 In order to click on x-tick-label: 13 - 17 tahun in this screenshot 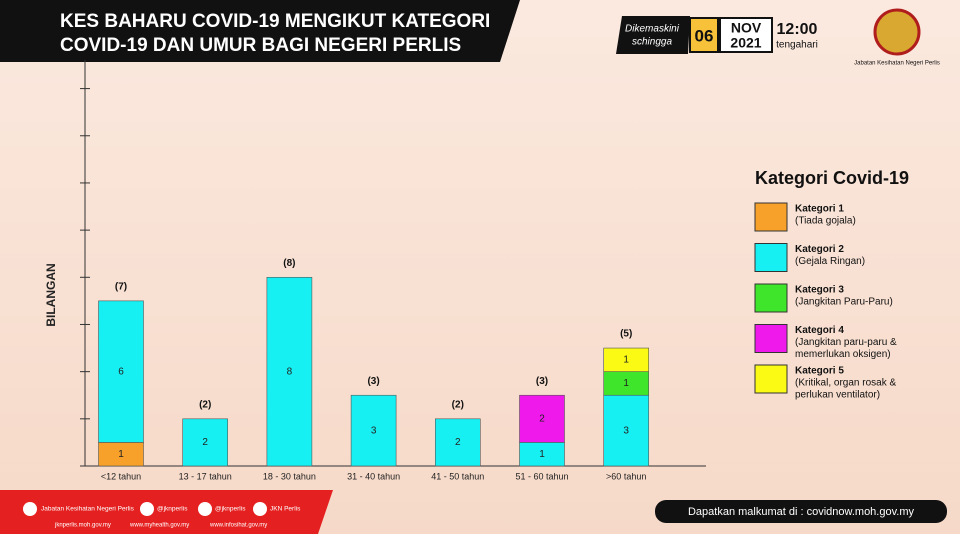, I will do `click(205, 476)`.